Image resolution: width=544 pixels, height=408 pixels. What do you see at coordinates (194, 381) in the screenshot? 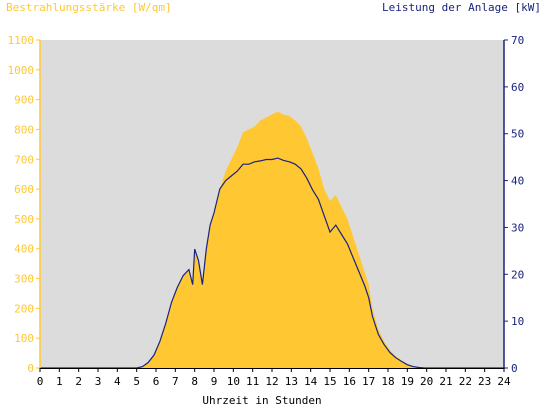
I see `x-tick-label: 8` at bounding box center [194, 381].